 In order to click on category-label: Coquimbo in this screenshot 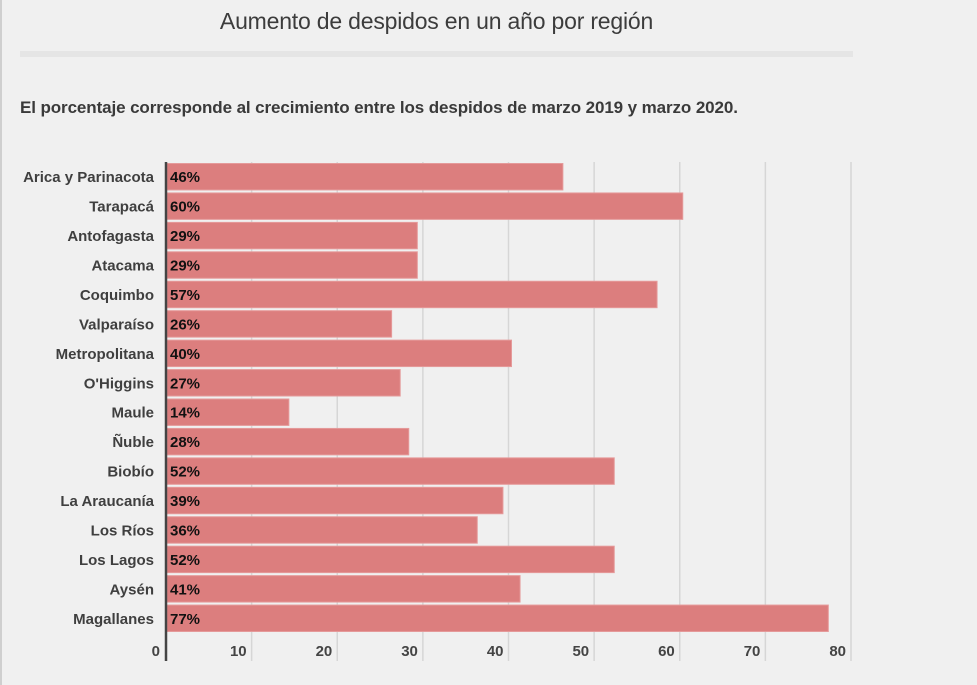, I will do `click(117, 295)`.